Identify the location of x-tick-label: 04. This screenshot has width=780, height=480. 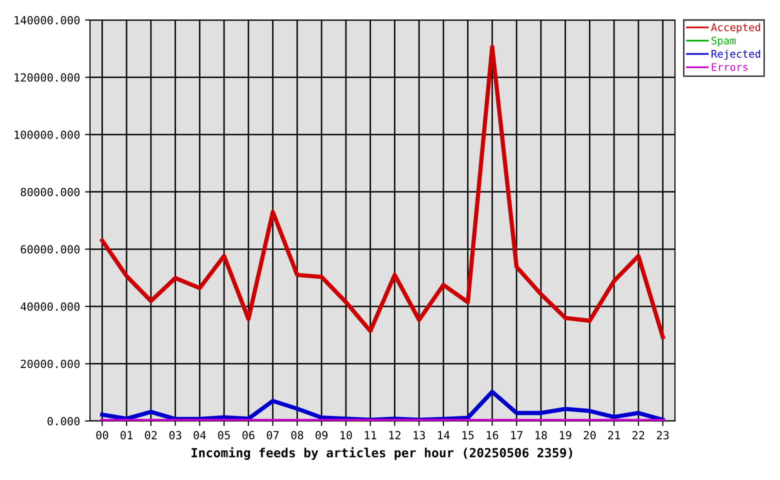
(200, 435).